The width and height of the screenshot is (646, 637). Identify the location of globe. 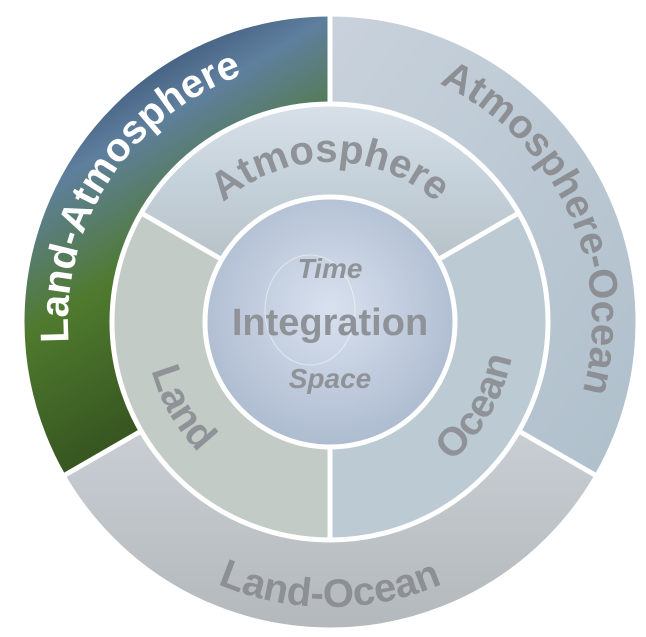
(310, 310).